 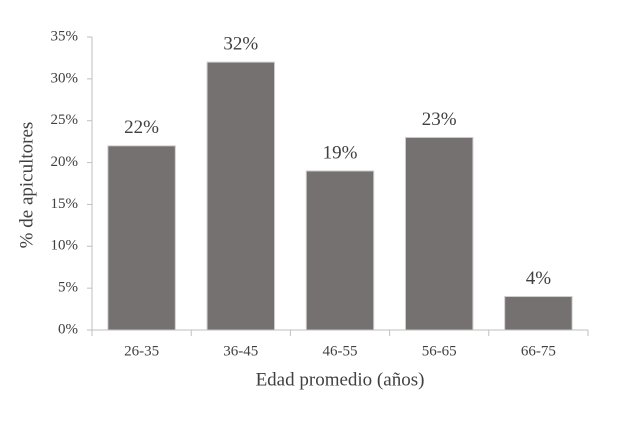 I want to click on x-tick-label: 46-55, so click(x=340, y=351).